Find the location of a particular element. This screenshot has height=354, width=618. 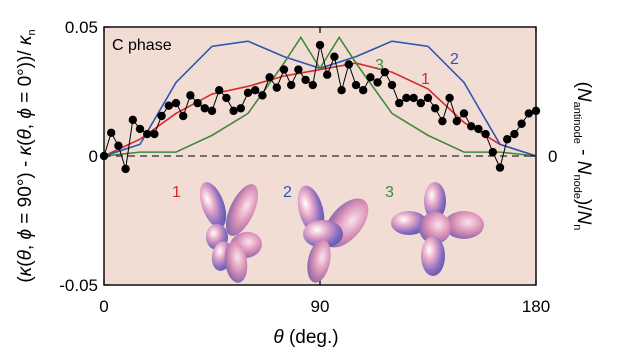

x-tick-label: 90 is located at coordinates (320, 306).